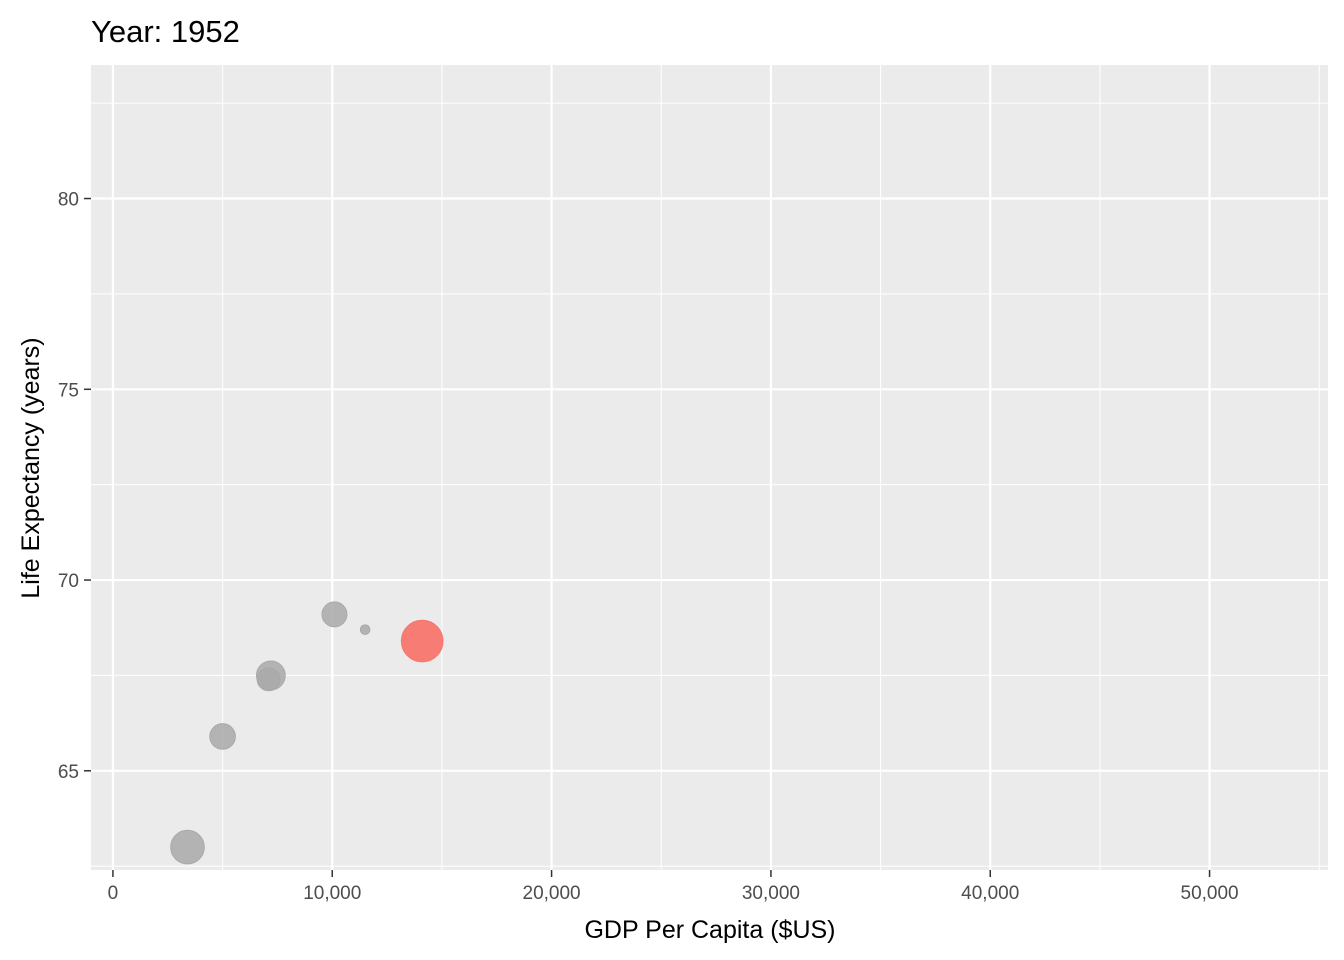 Image resolution: width=1344 pixels, height=960 pixels. What do you see at coordinates (771, 893) in the screenshot?
I see `x-tick-label: 30,000` at bounding box center [771, 893].